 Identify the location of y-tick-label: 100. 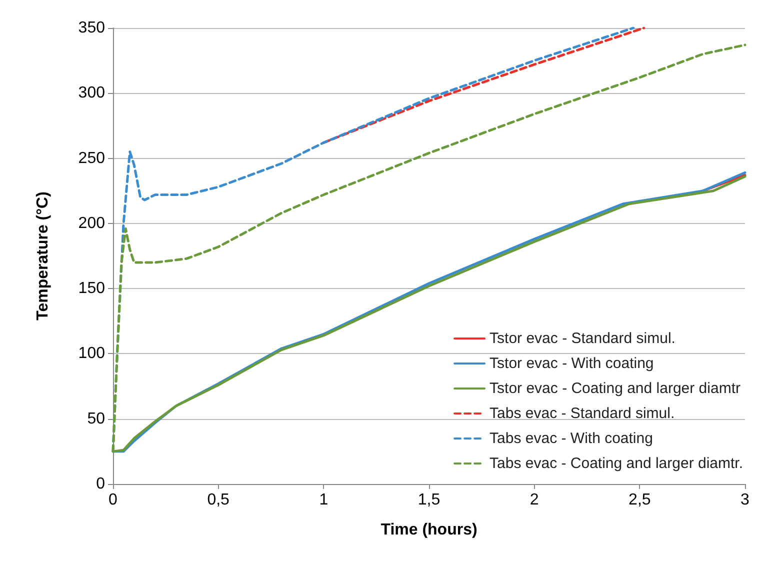
(92, 353).